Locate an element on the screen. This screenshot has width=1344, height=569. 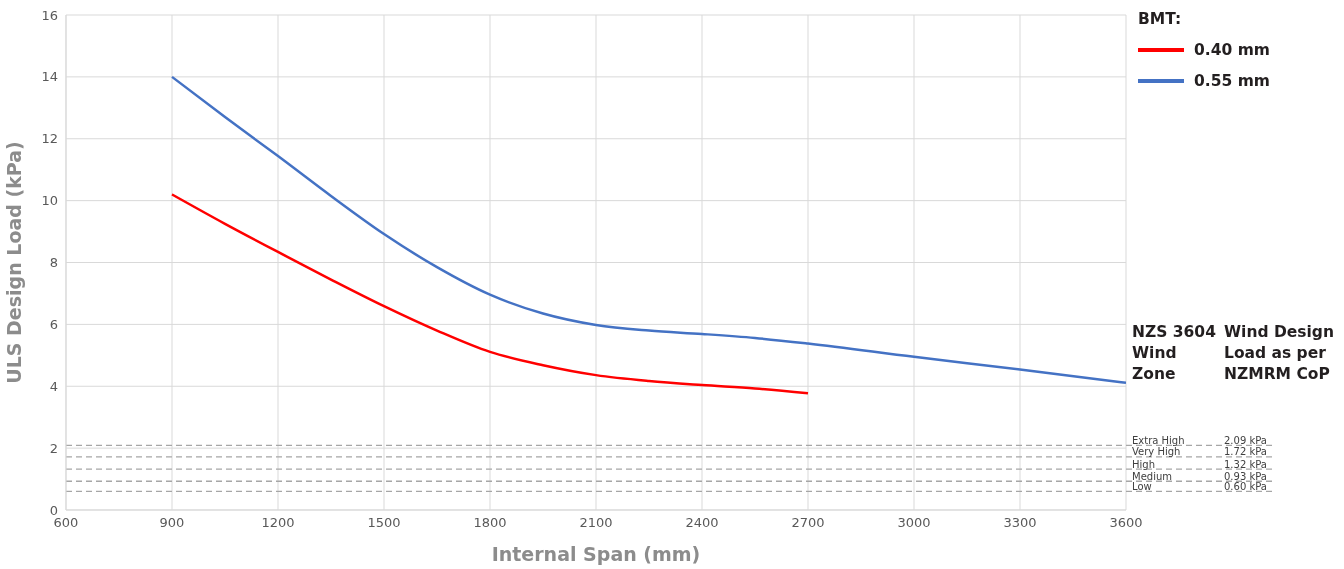
y-tick-label: 2 is located at coordinates (53, 448).